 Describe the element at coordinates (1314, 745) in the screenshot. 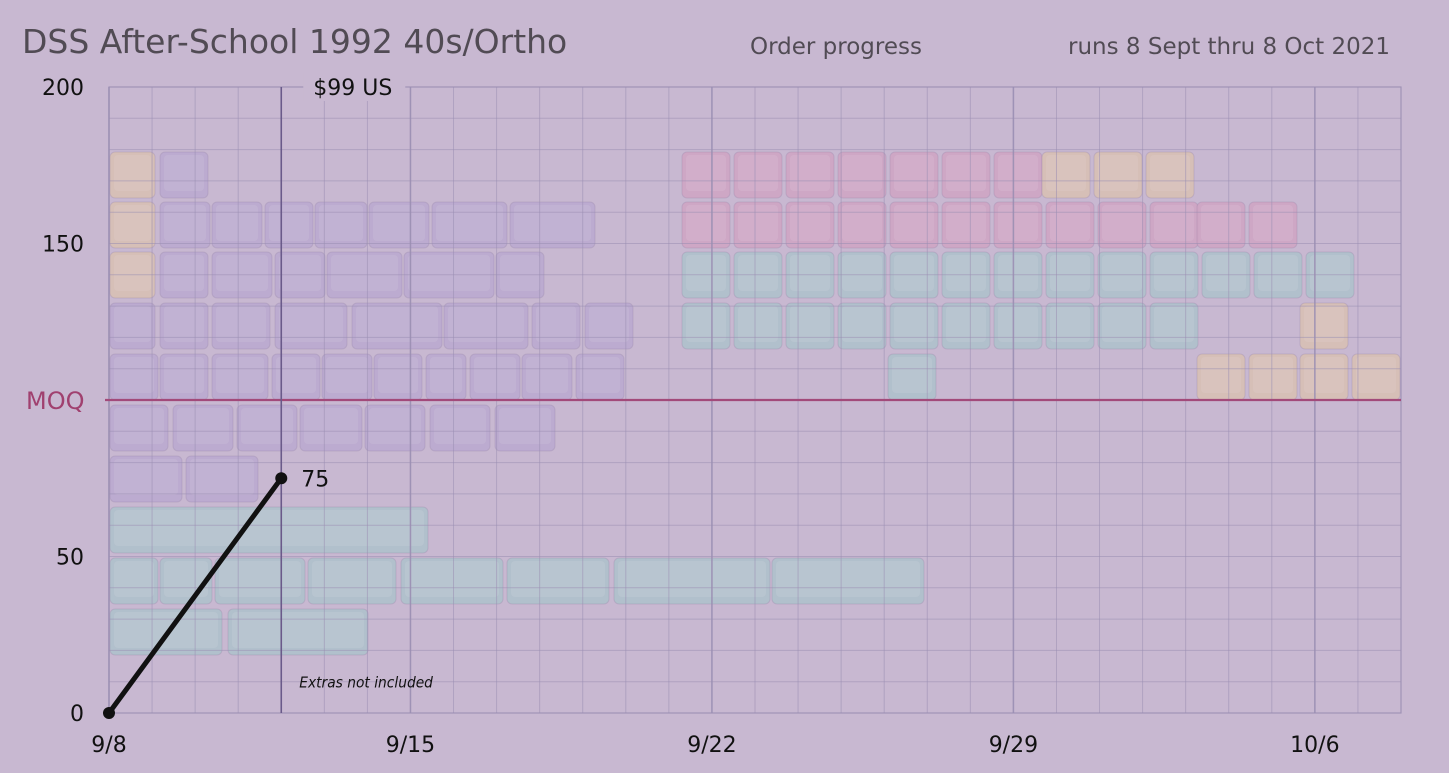

I see `x-tick-label: 10/6` at that location.